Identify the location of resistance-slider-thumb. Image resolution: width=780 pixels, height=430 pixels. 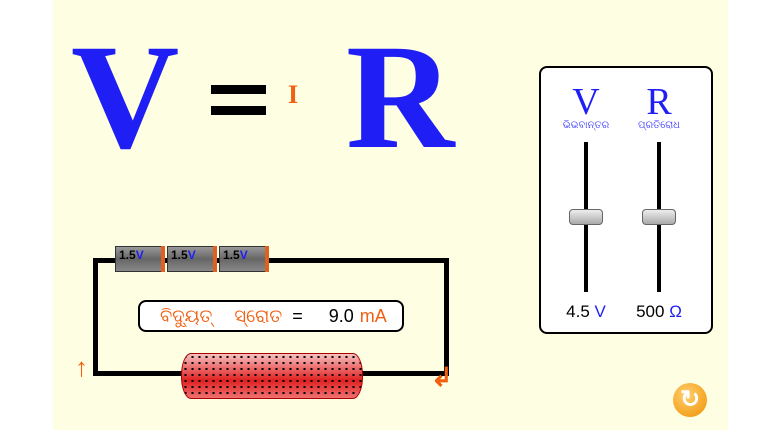
(659, 217).